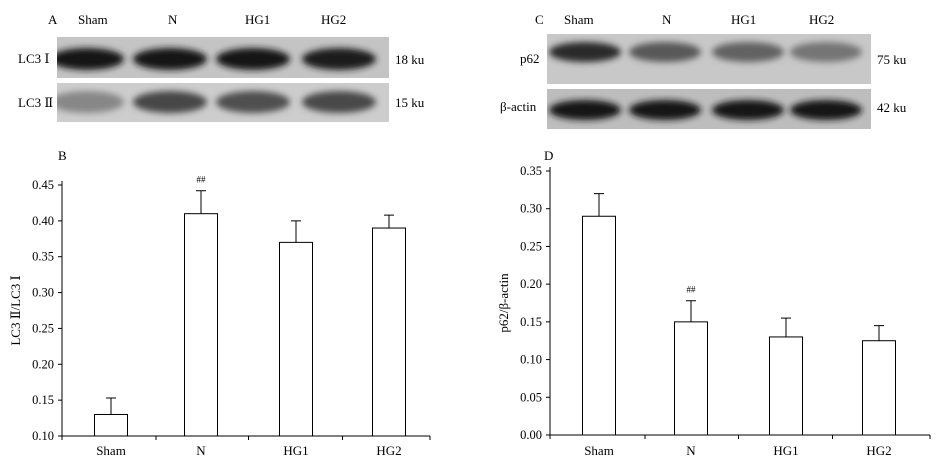 The image size is (944, 467). What do you see at coordinates (892, 107) in the screenshot?
I see `panel-c-row2-size: 42 ku` at bounding box center [892, 107].